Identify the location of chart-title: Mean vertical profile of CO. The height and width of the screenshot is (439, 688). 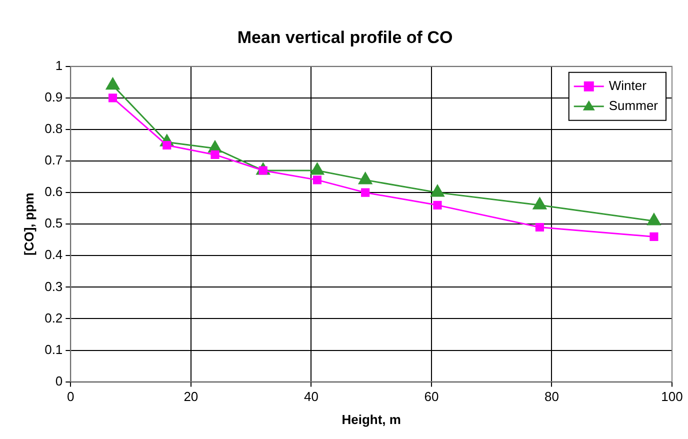
(345, 37).